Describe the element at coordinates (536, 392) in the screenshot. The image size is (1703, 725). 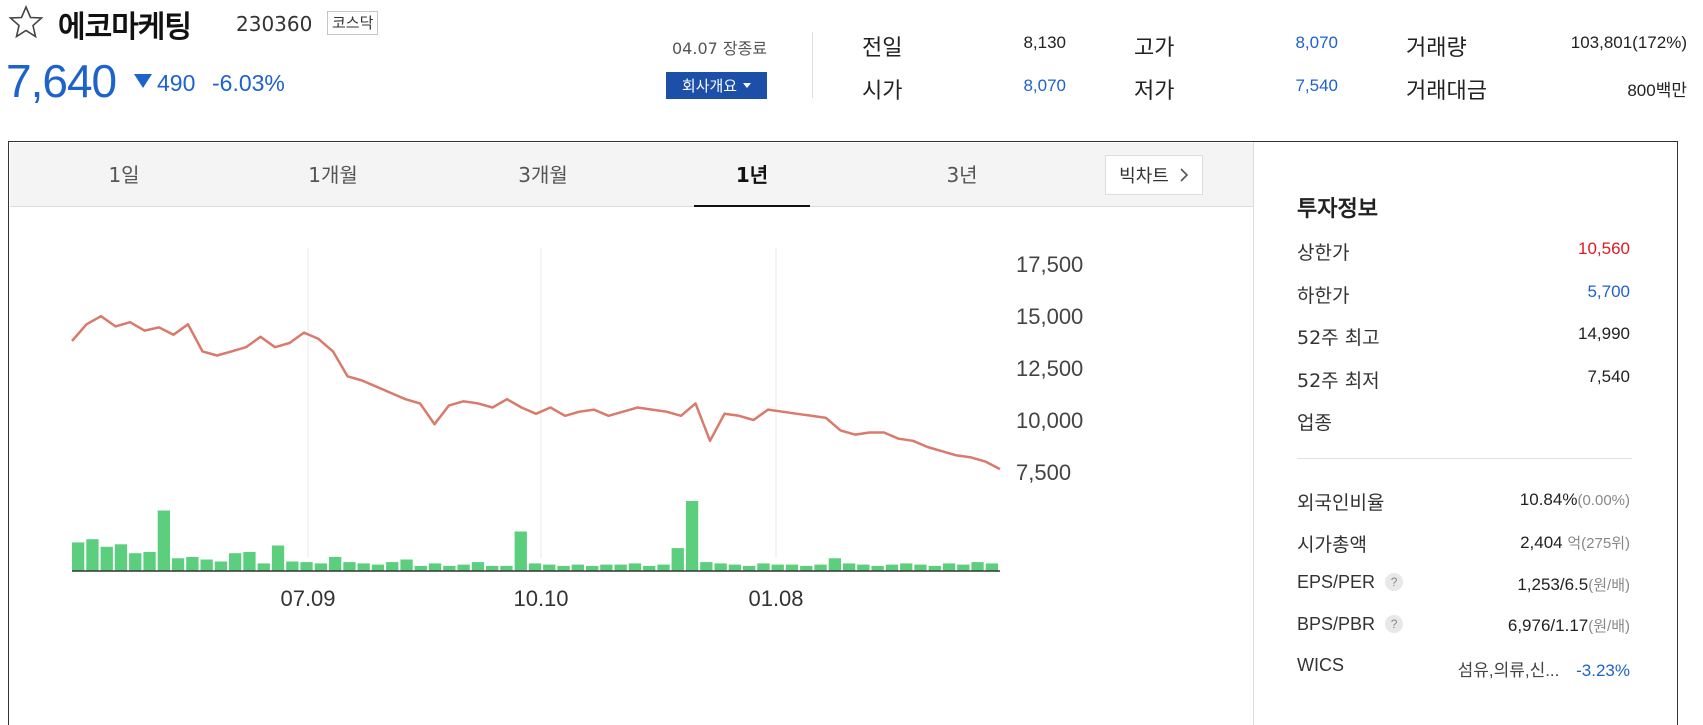
I see `price-line` at that location.